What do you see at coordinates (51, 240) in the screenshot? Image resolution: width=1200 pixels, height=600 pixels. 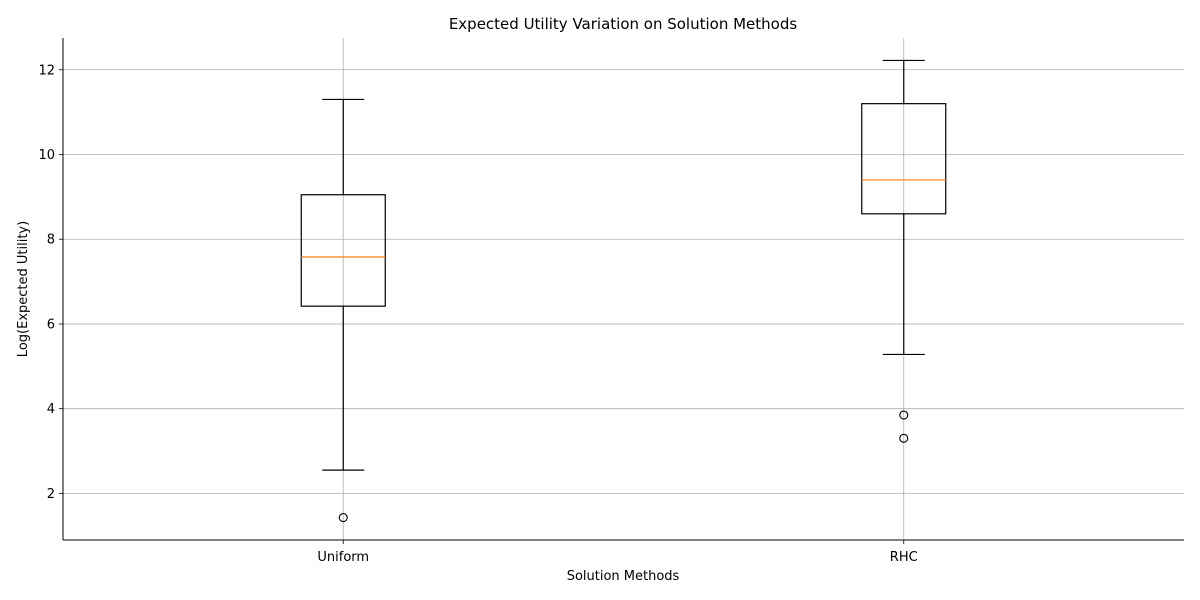 I see `y-tick-label: 8` at bounding box center [51, 240].